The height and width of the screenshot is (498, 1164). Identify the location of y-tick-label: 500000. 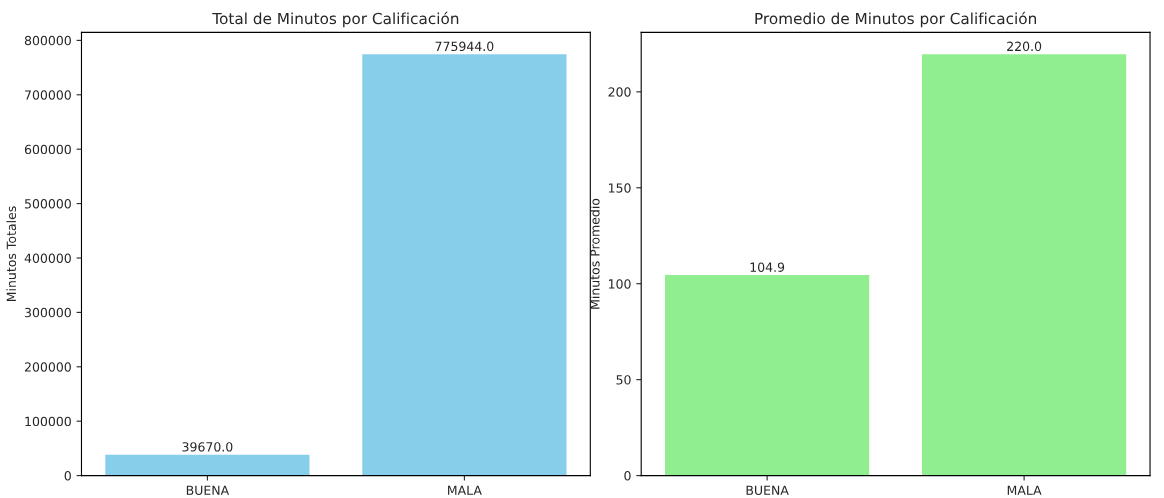
(48, 204).